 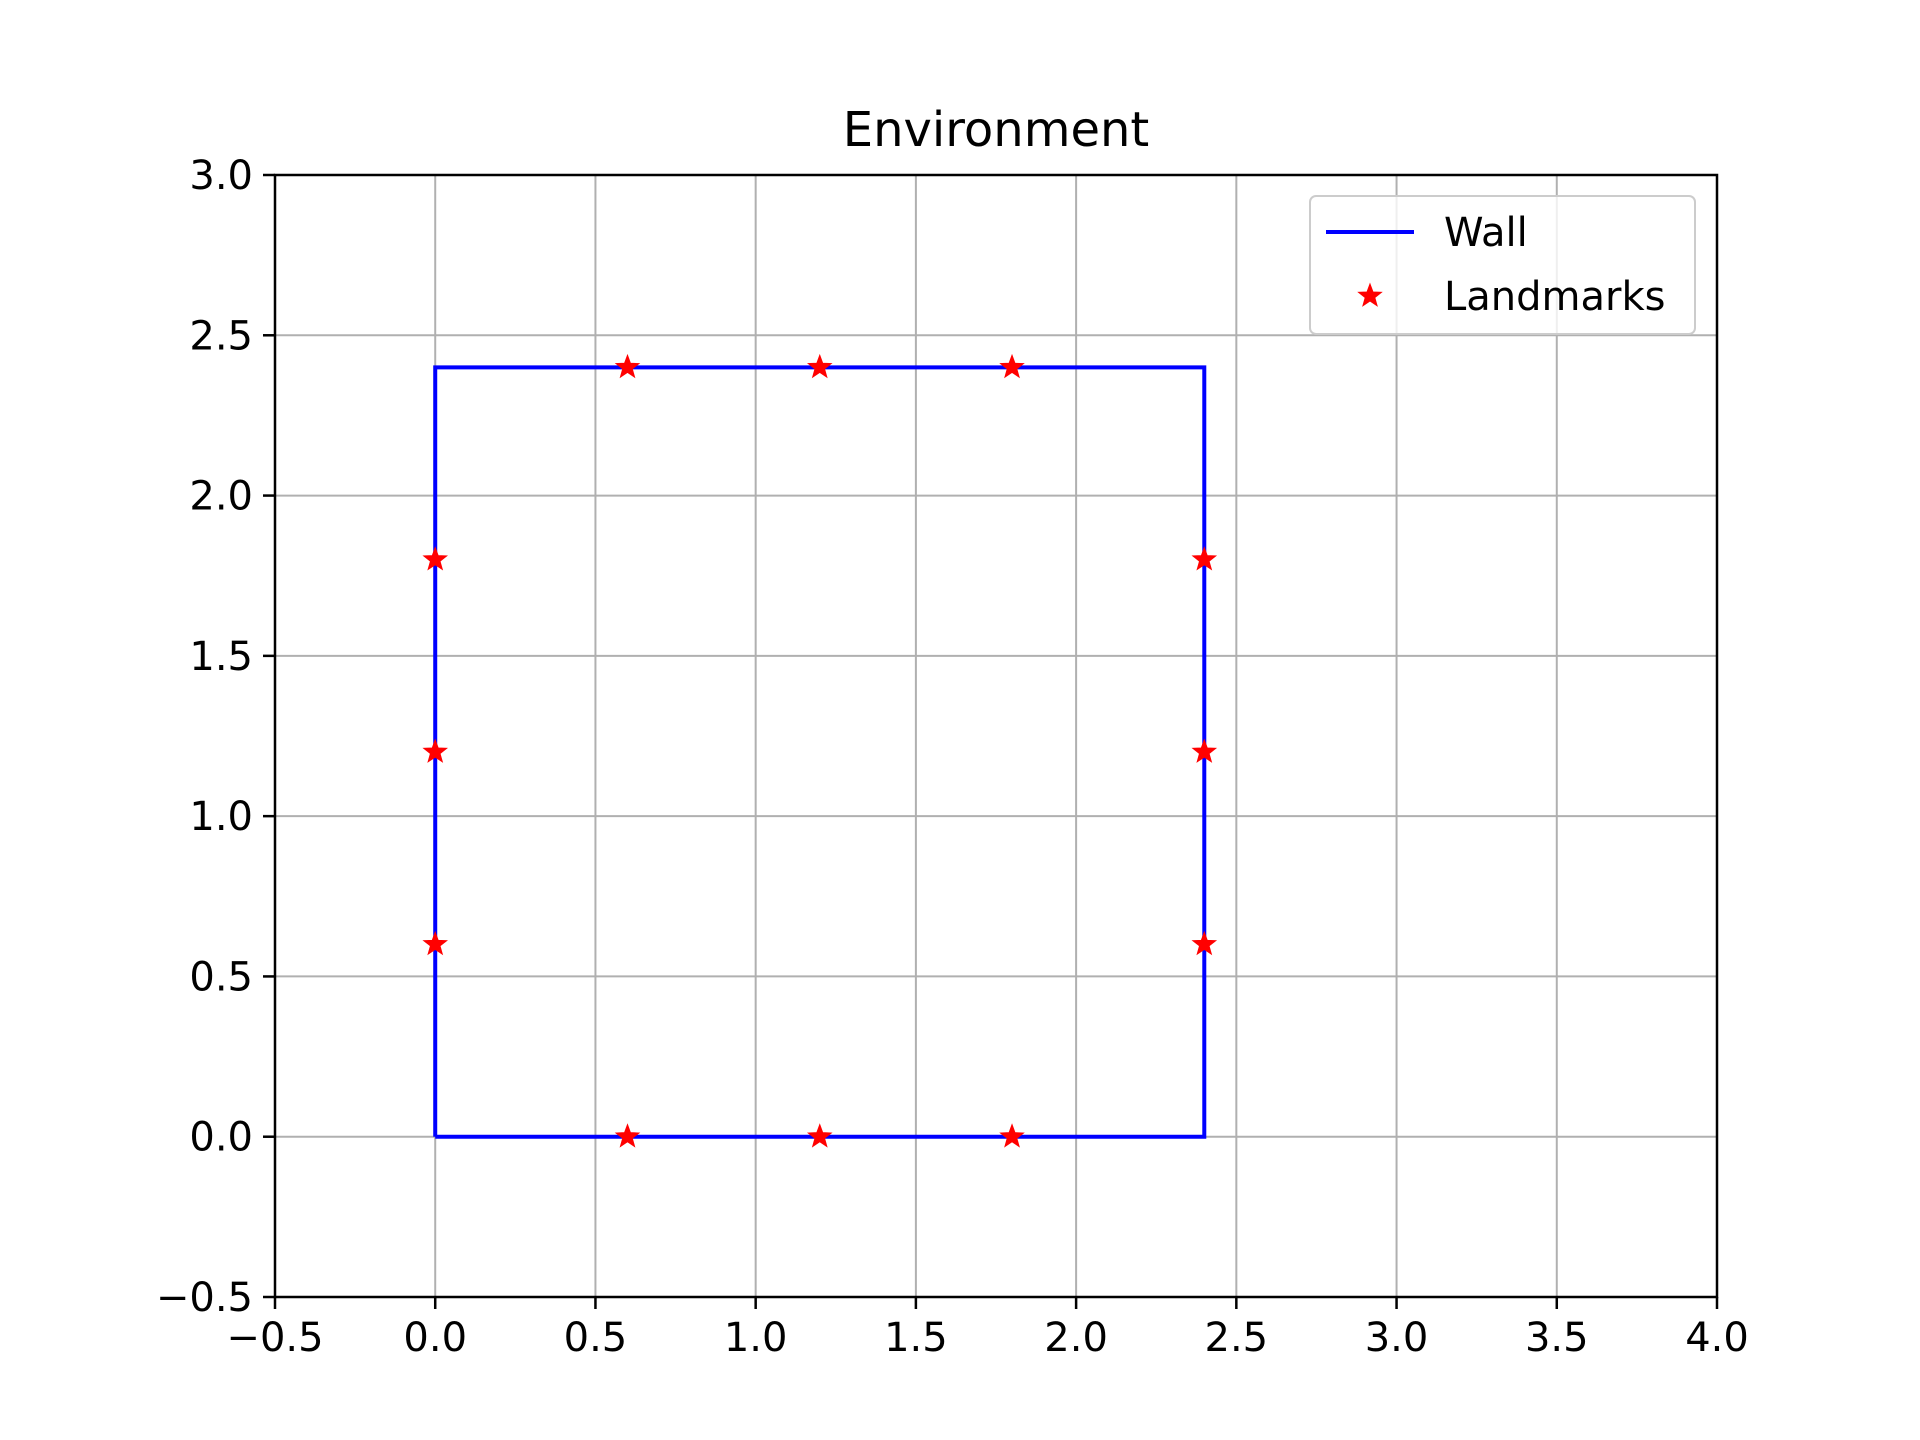 I want to click on legend-wall-label: Wall, so click(x=1486, y=233).